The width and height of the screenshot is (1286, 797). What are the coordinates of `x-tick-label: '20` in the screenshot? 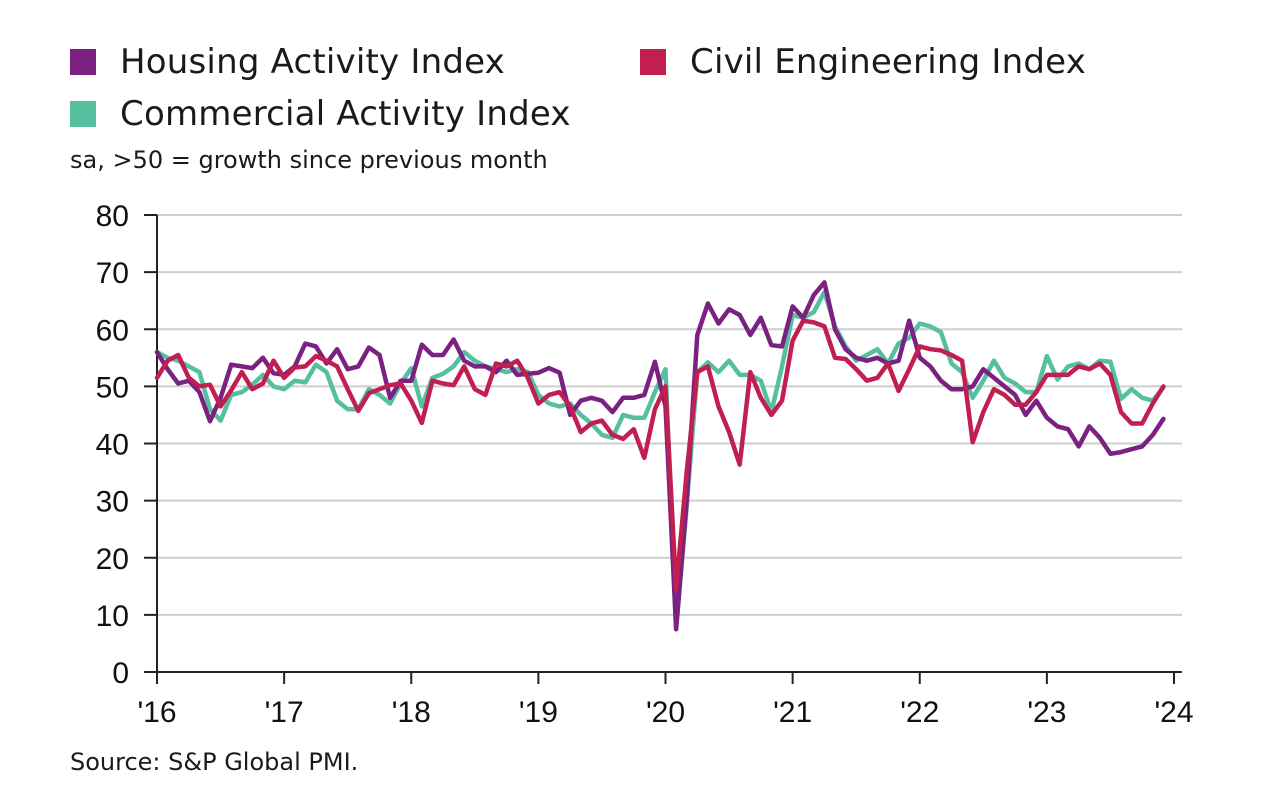 It's located at (665, 712).